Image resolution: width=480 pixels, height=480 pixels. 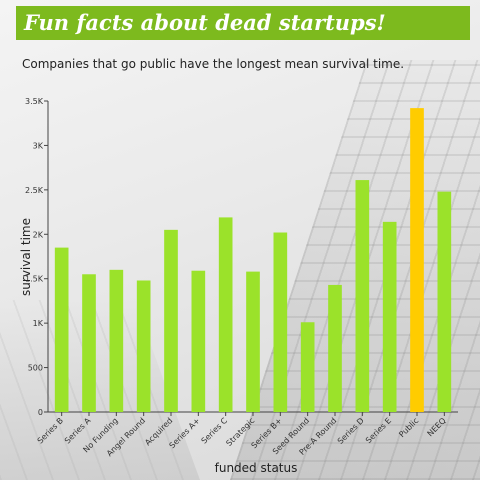 What do you see at coordinates (351, 431) in the screenshot?
I see `x-tick-label: Series D` at bounding box center [351, 431].